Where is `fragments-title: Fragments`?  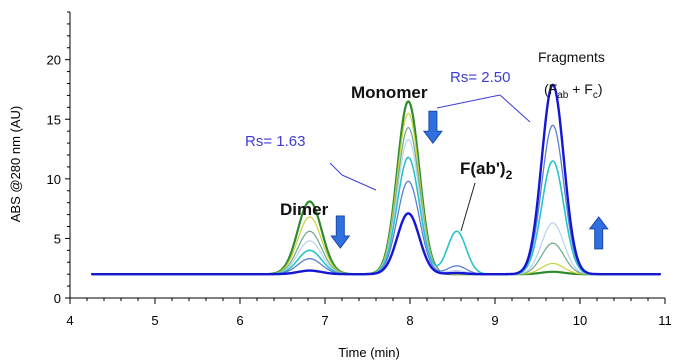 fragments-title: Fragments is located at coordinates (571, 57).